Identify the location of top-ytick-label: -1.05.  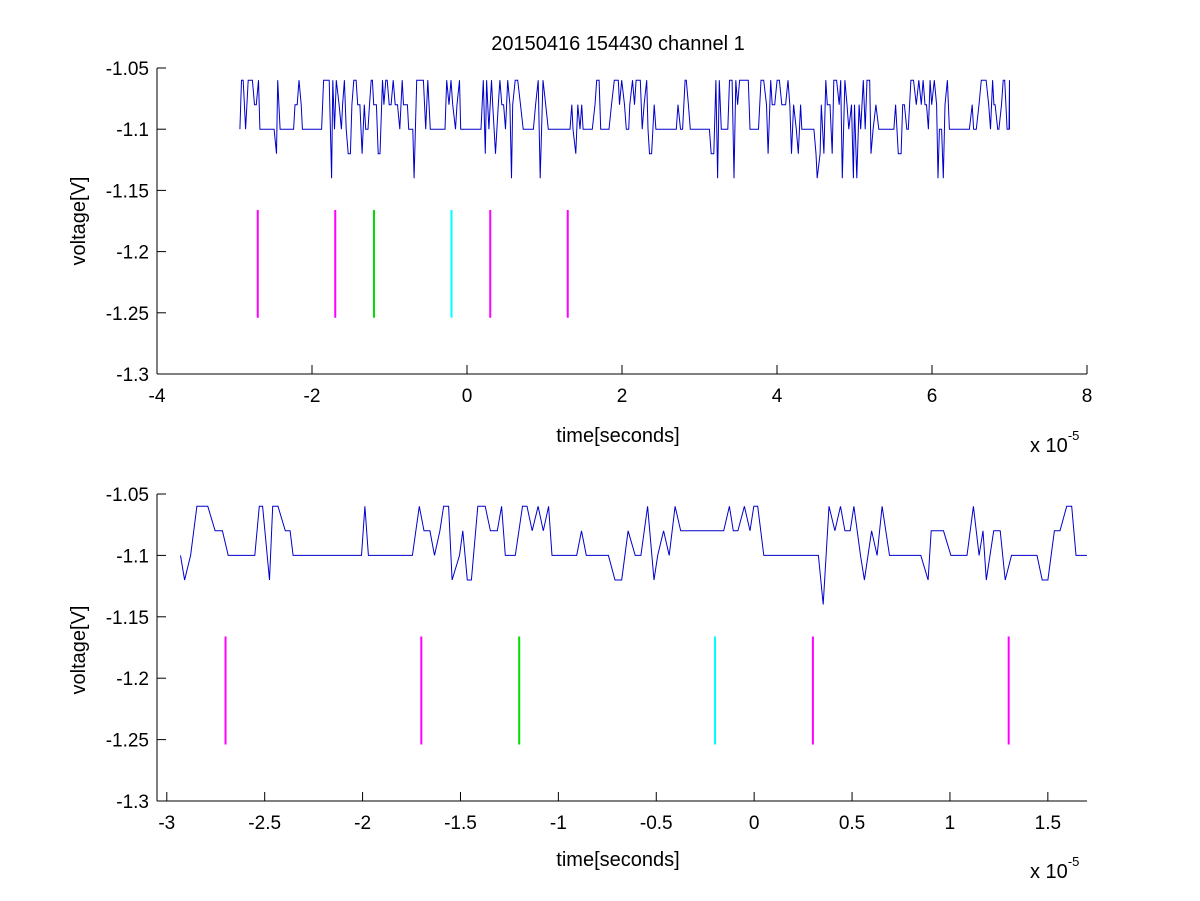
(127, 69).